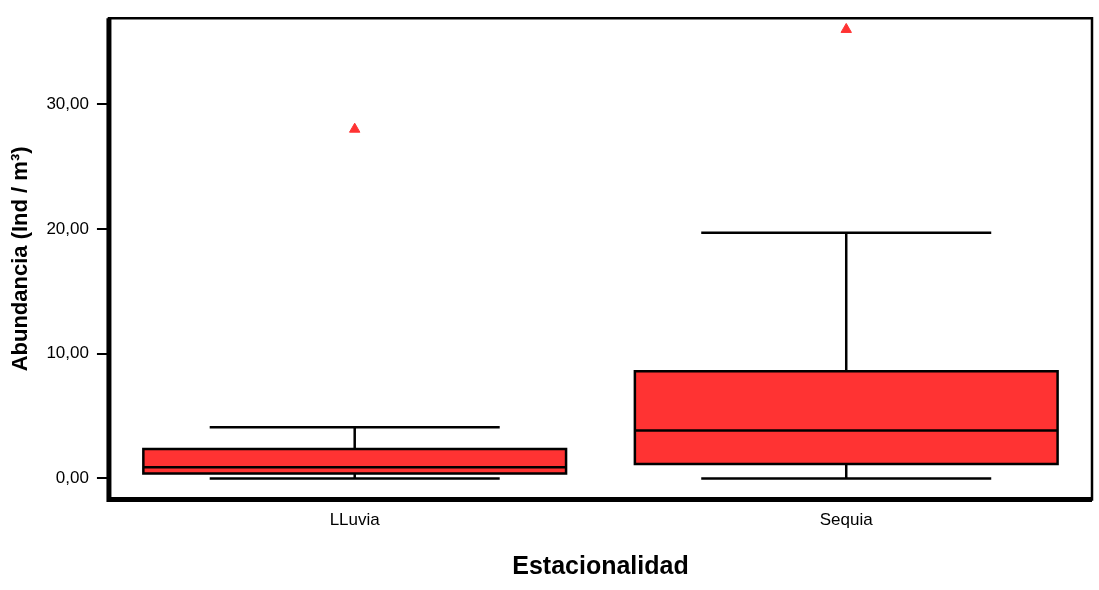  I want to click on y-tick-label: 10,00, so click(67, 353).